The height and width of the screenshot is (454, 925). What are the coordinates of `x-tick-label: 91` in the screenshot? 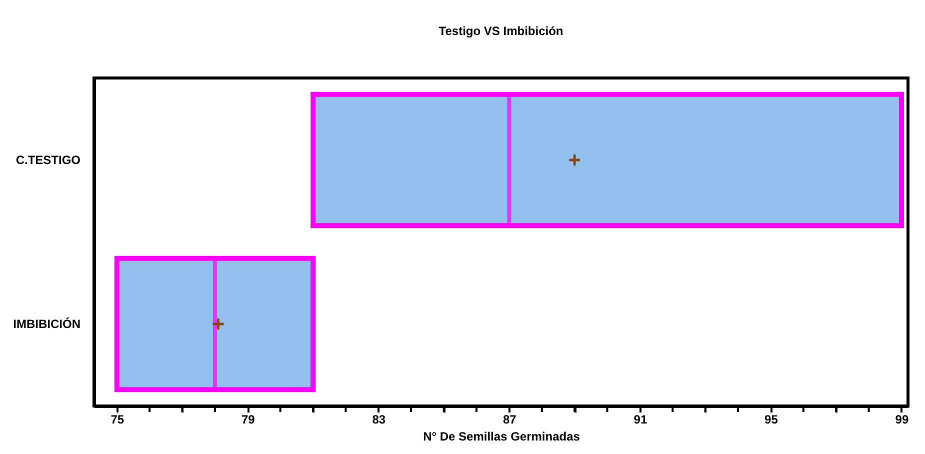 It's located at (641, 419).